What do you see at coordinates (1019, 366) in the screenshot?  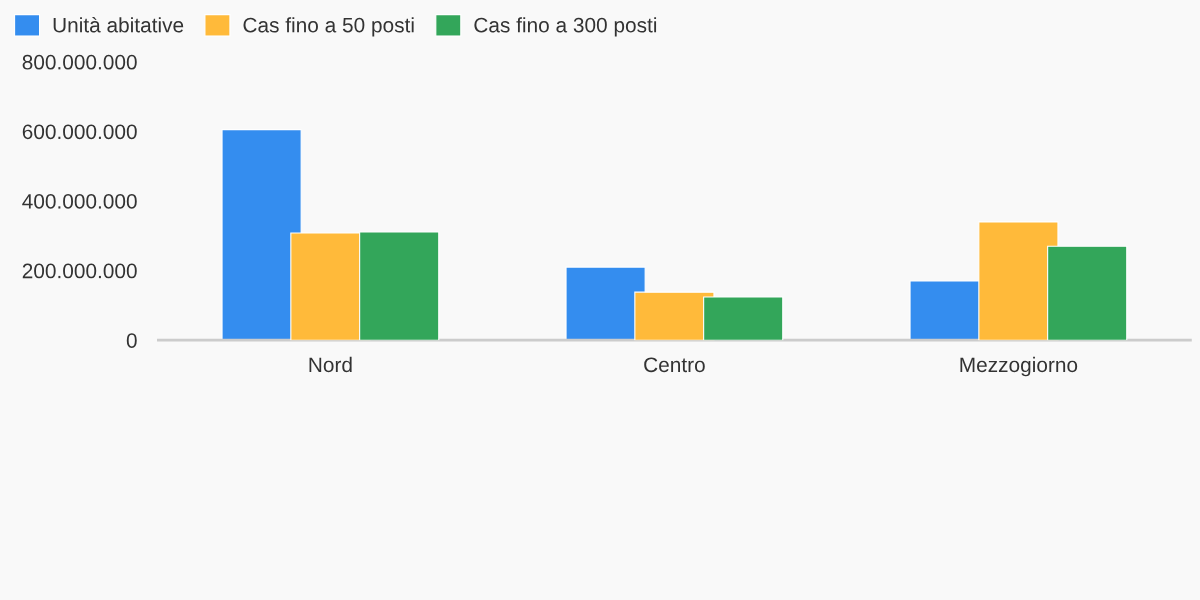 I see `x-tick-label: Mezzogiorno` at bounding box center [1019, 366].